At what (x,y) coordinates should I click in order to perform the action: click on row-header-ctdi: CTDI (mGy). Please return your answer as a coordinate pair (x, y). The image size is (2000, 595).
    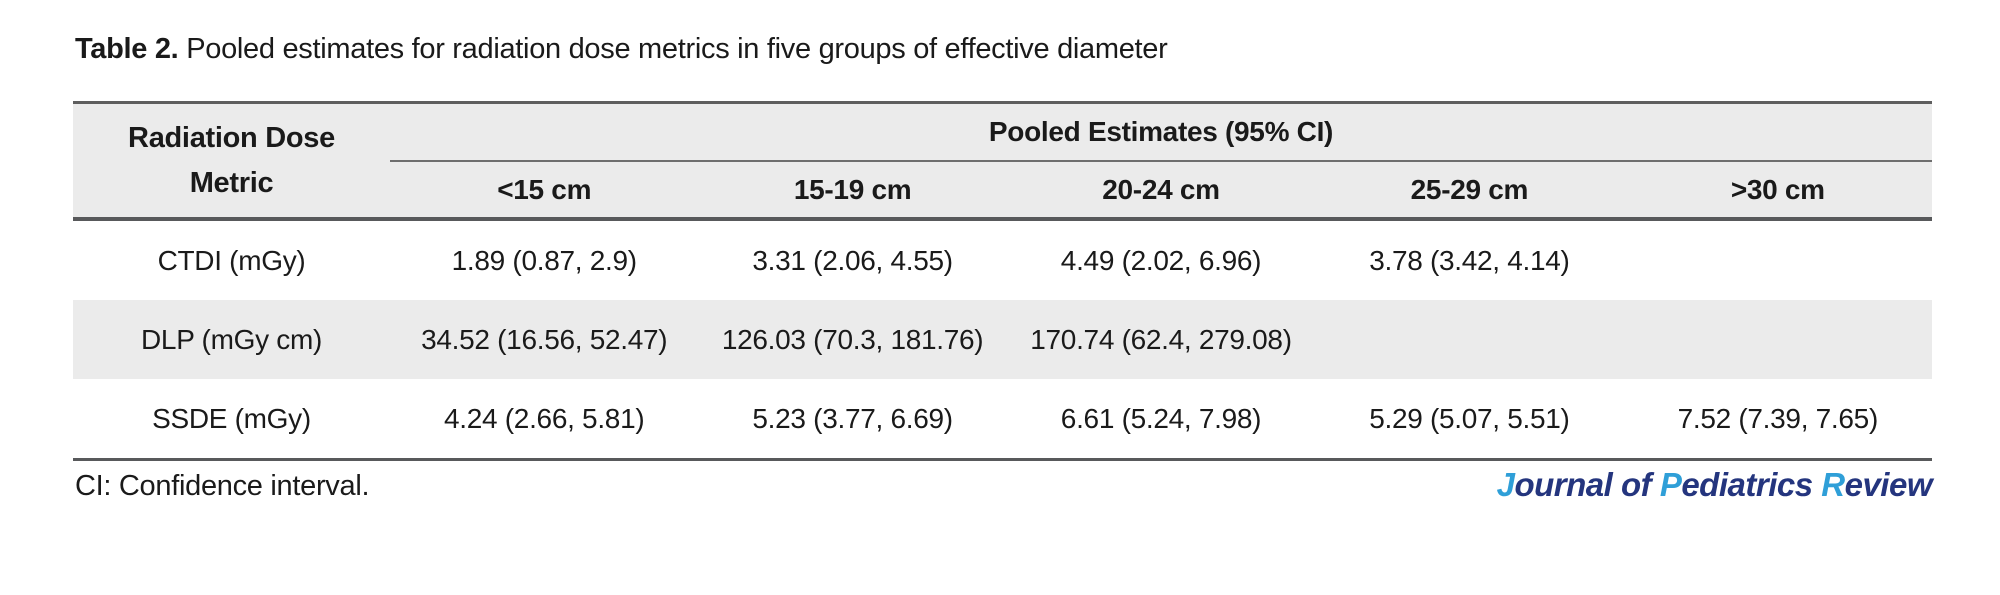
    Looking at the image, I should click on (231, 260).